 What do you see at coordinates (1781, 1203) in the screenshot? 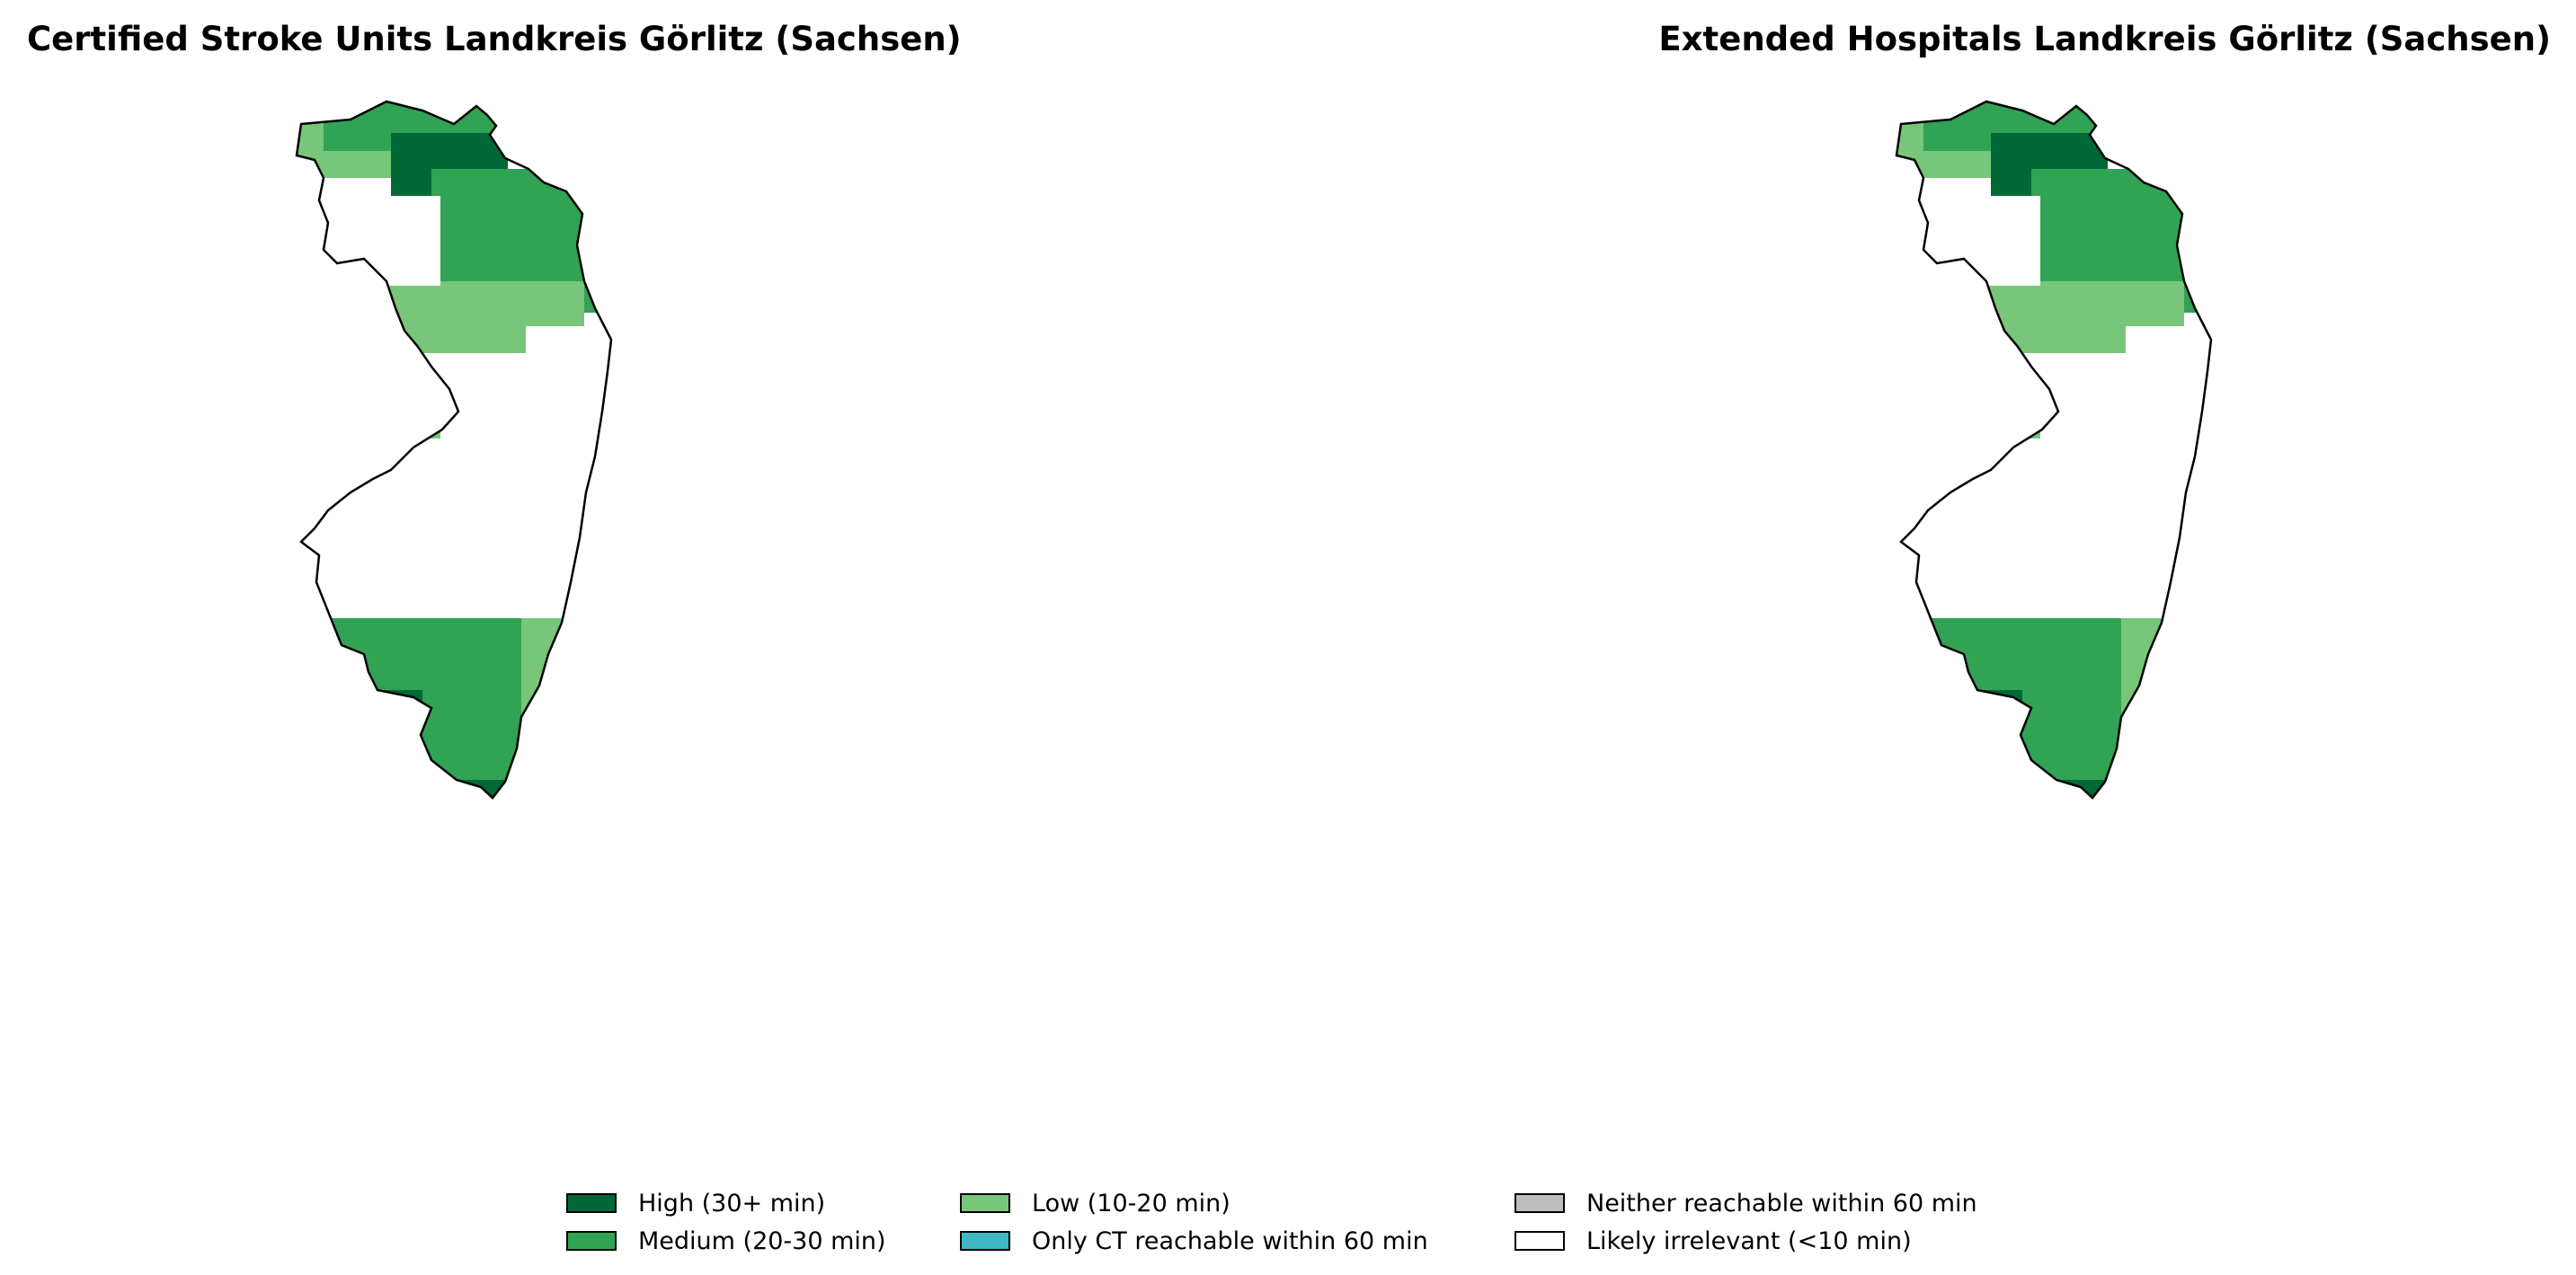
I see `legend-label-neither: Neither reachable within 60 min` at bounding box center [1781, 1203].